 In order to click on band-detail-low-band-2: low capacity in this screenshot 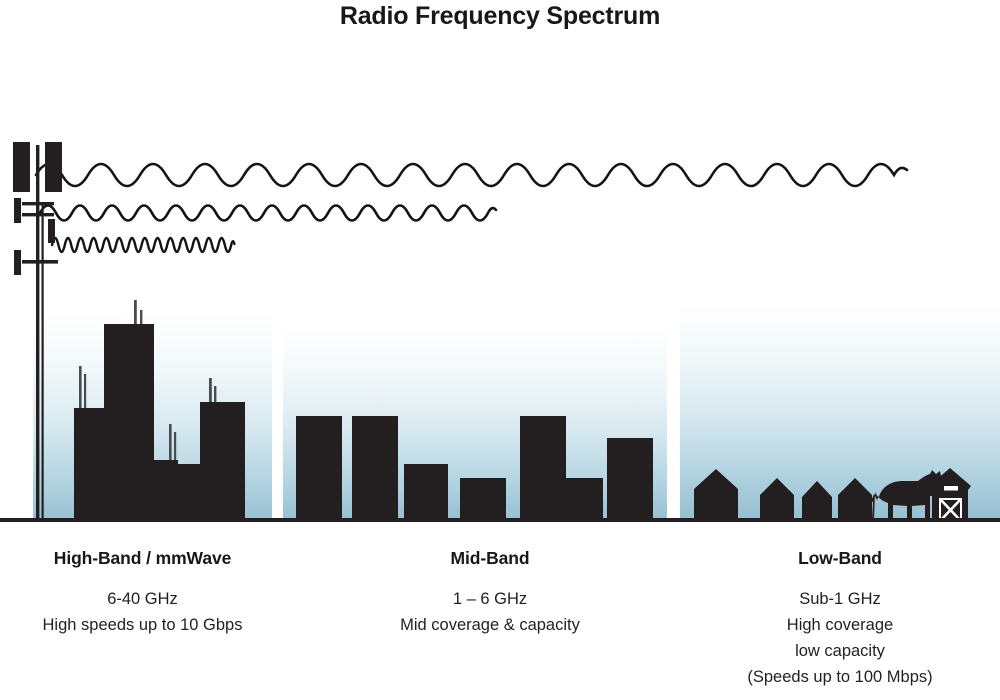, I will do `click(840, 651)`.